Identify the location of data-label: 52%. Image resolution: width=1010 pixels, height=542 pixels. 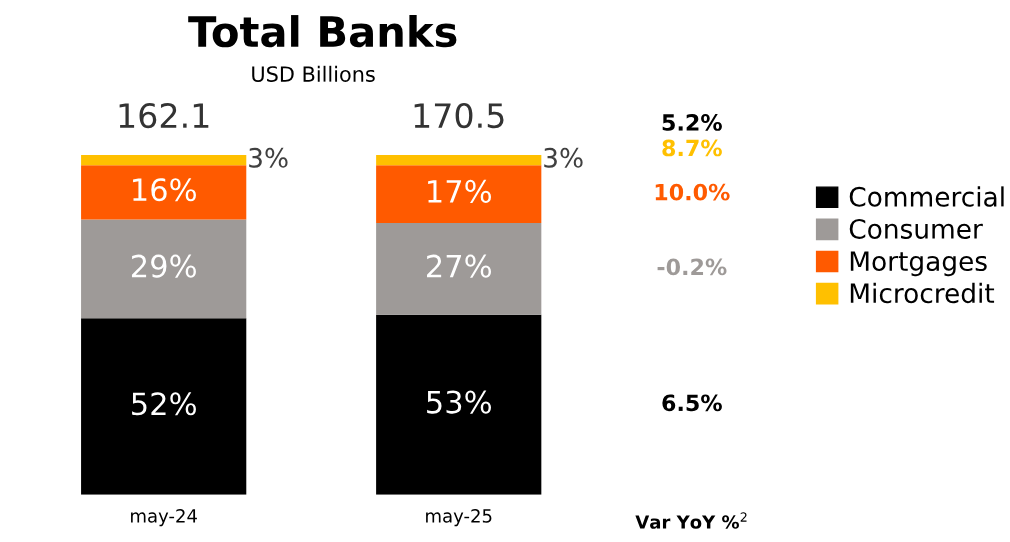
(164, 404).